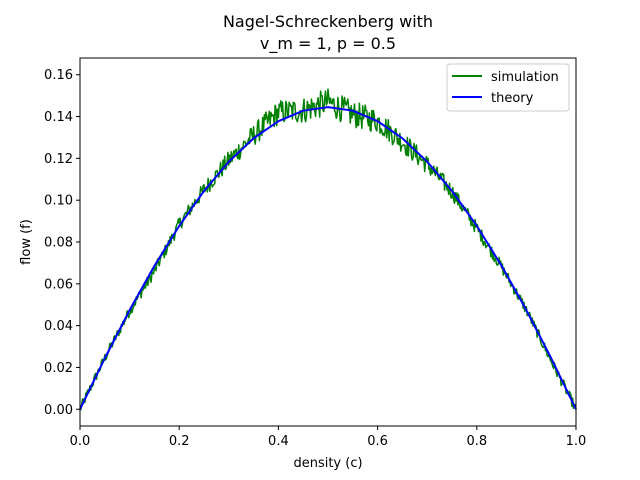 This screenshot has width=640, height=480. I want to click on x-tick-label: 0.2, so click(179, 441).